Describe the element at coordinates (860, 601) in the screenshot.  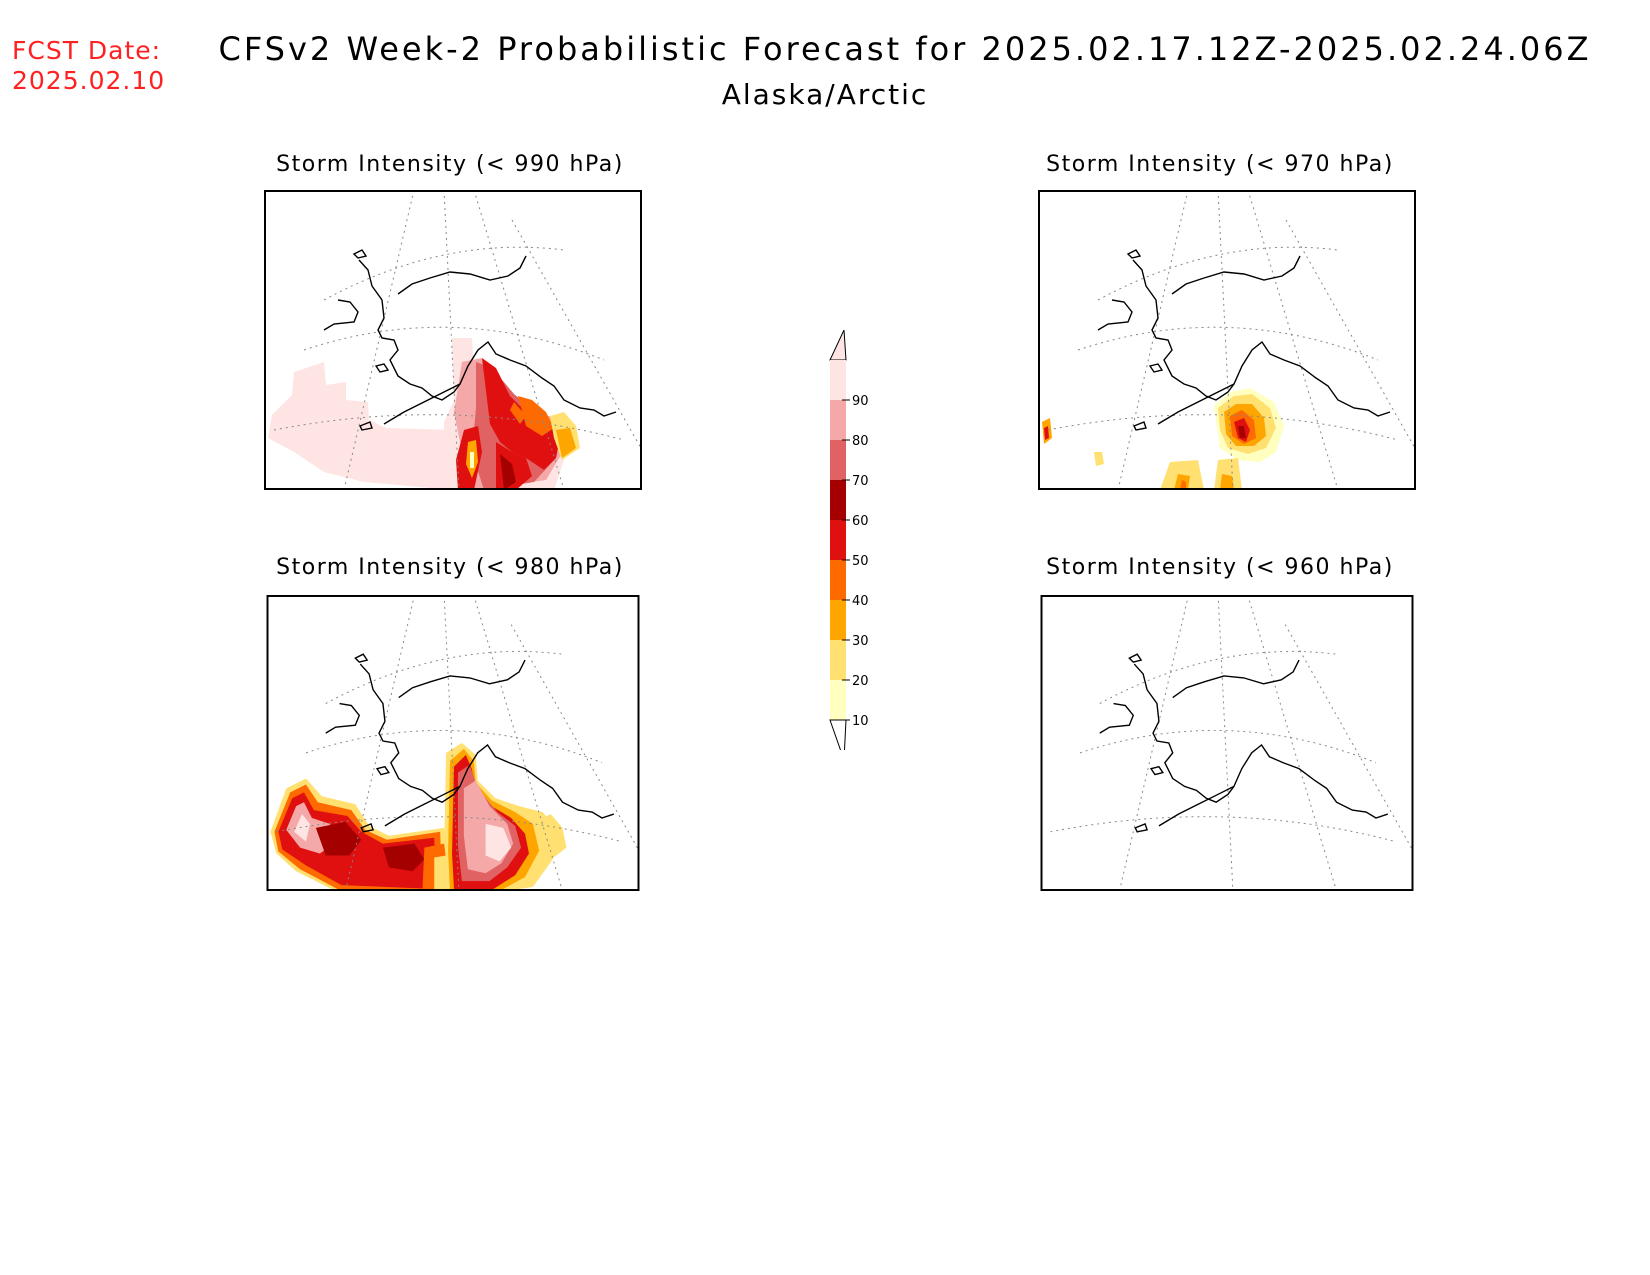
I see `colorbar-tick-label: 40` at that location.